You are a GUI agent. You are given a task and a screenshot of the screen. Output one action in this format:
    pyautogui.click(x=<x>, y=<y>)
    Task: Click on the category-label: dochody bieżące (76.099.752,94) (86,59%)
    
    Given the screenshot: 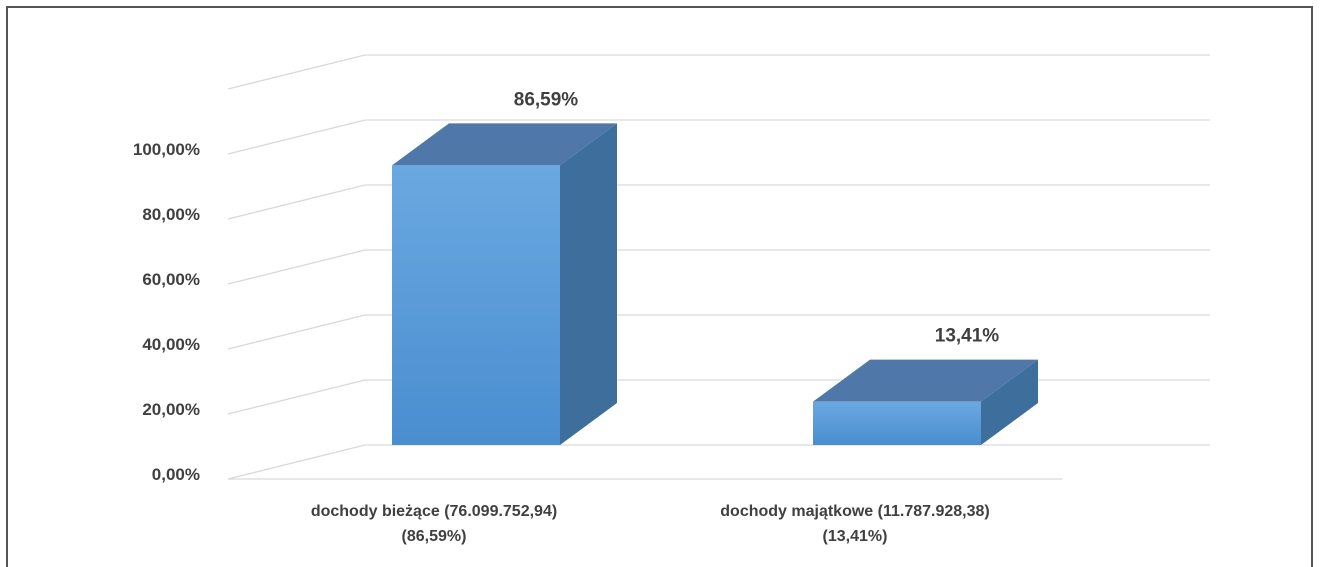 What is the action you would take?
    pyautogui.click(x=434, y=524)
    